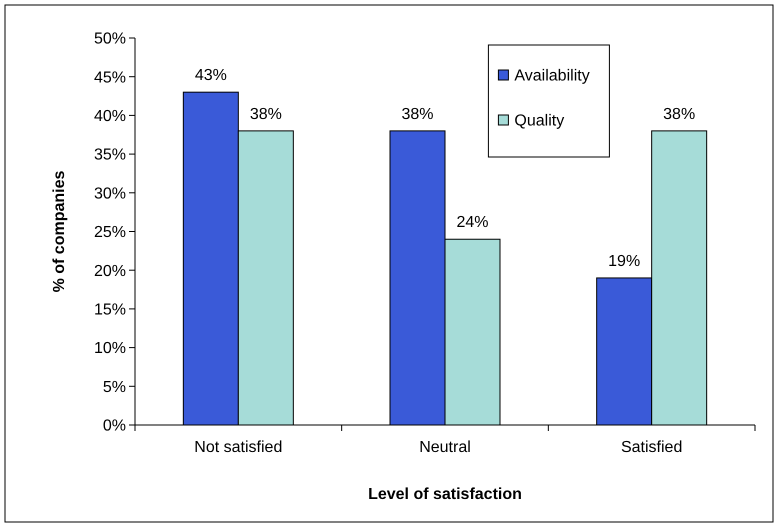 The image size is (778, 529). I want to click on x-axis-title: Level of satisfaction, so click(445, 494).